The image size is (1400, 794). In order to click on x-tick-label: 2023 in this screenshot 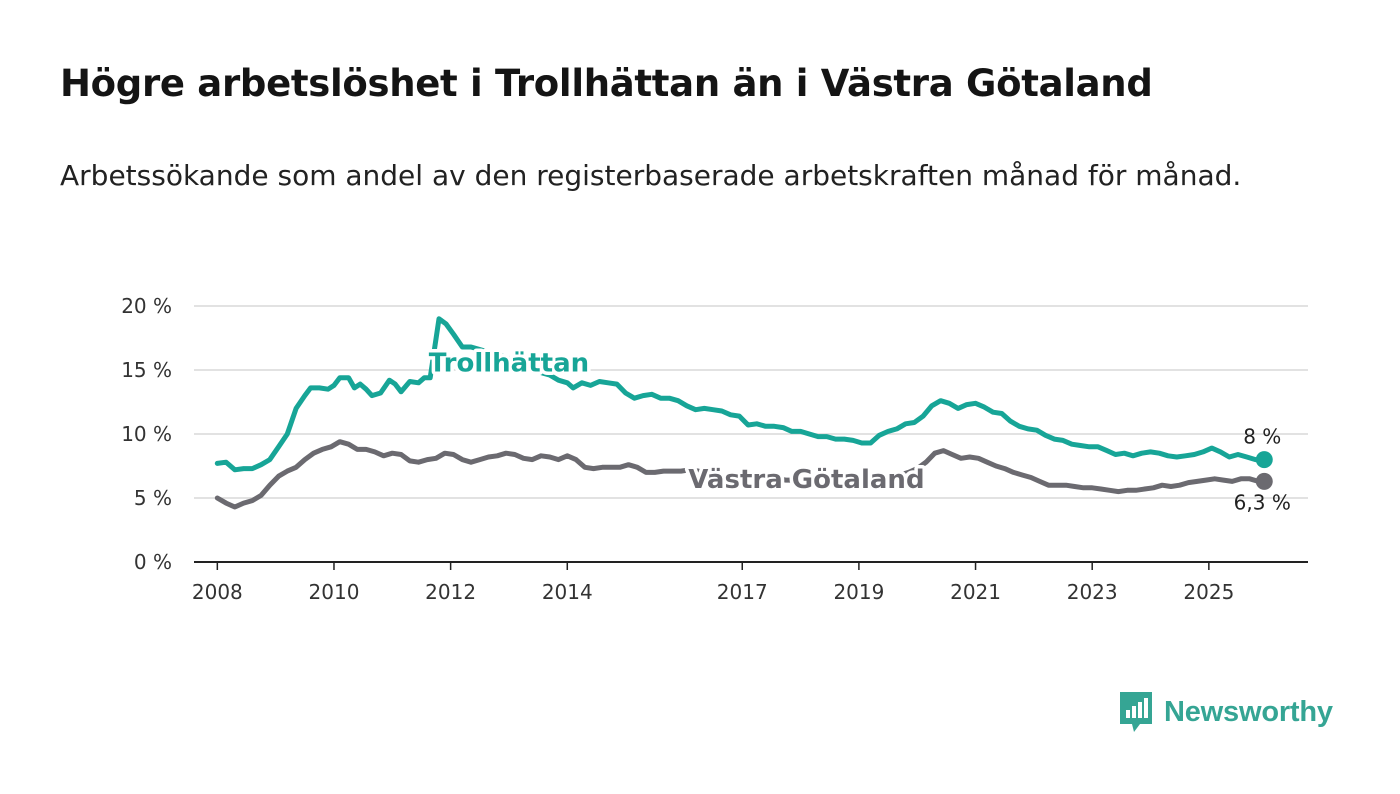, I will do `click(1092, 592)`.